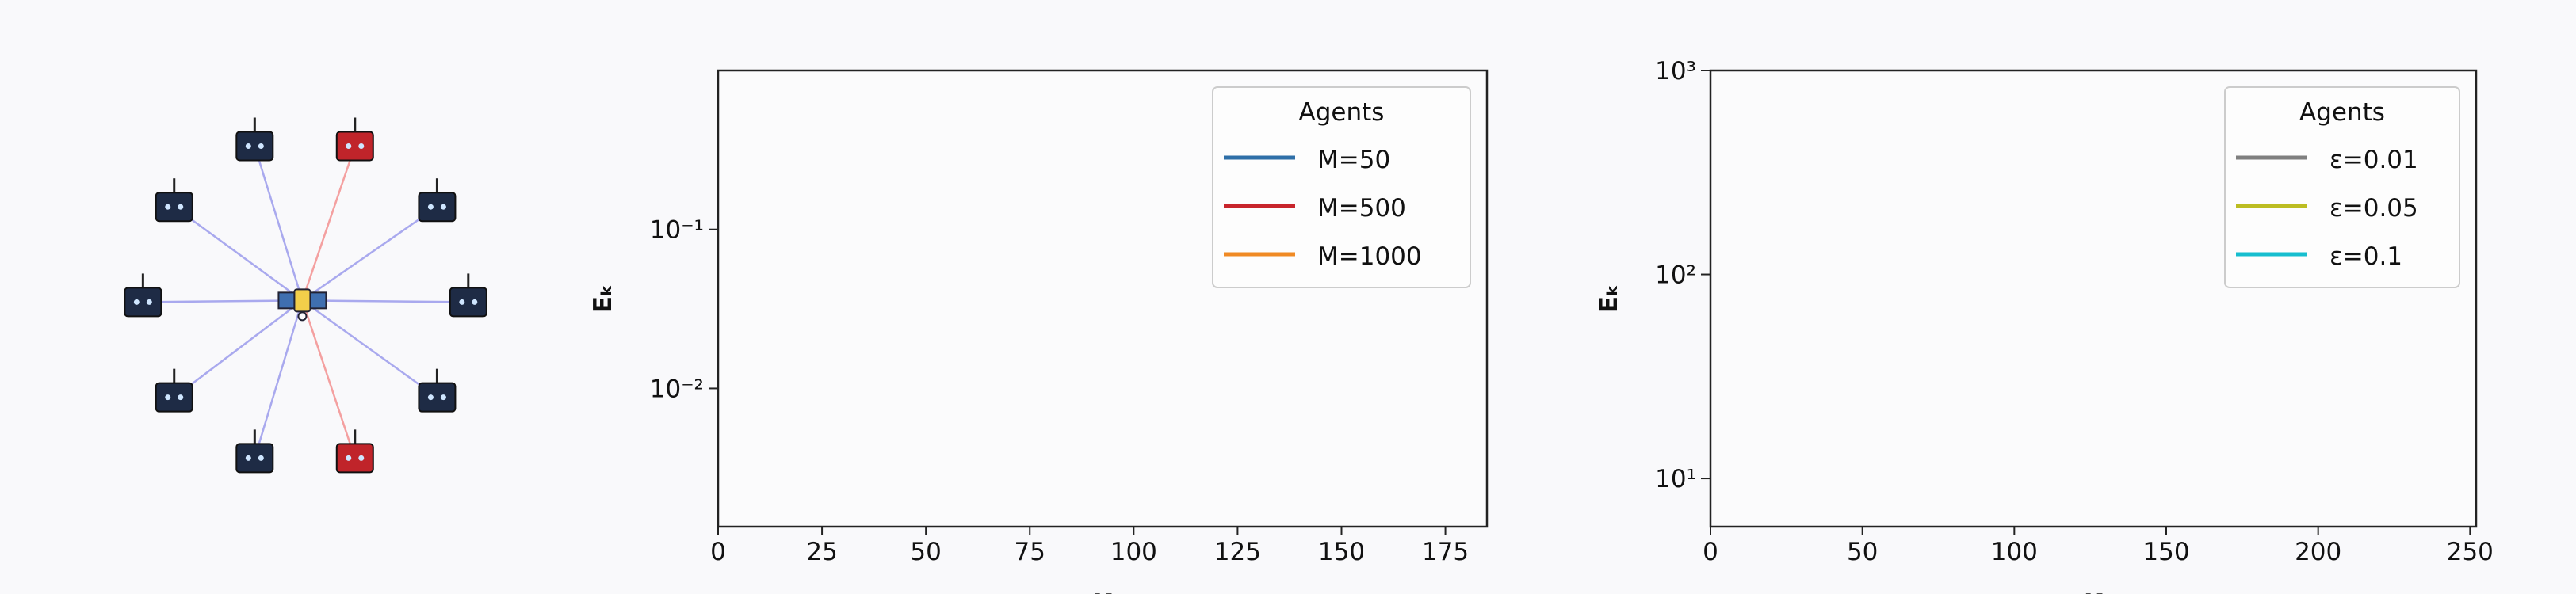 The image size is (2576, 594). Describe the element at coordinates (677, 230) in the screenshot. I see `y-tick-label: 10⁻¹` at that location.